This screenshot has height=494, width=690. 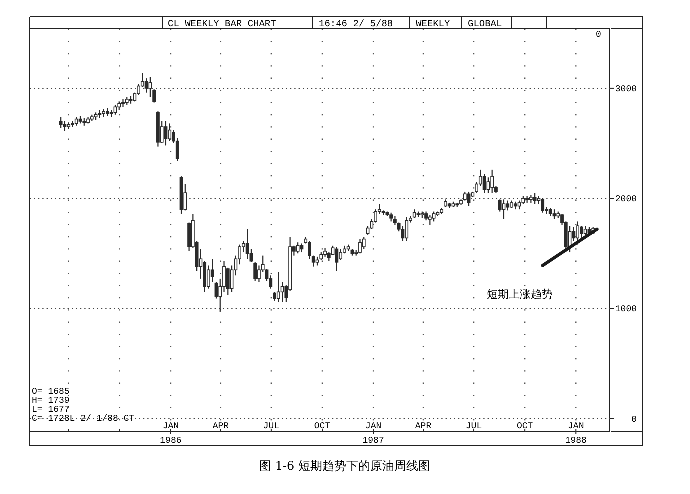 I want to click on annotation: L= 1677, so click(x=51, y=410).